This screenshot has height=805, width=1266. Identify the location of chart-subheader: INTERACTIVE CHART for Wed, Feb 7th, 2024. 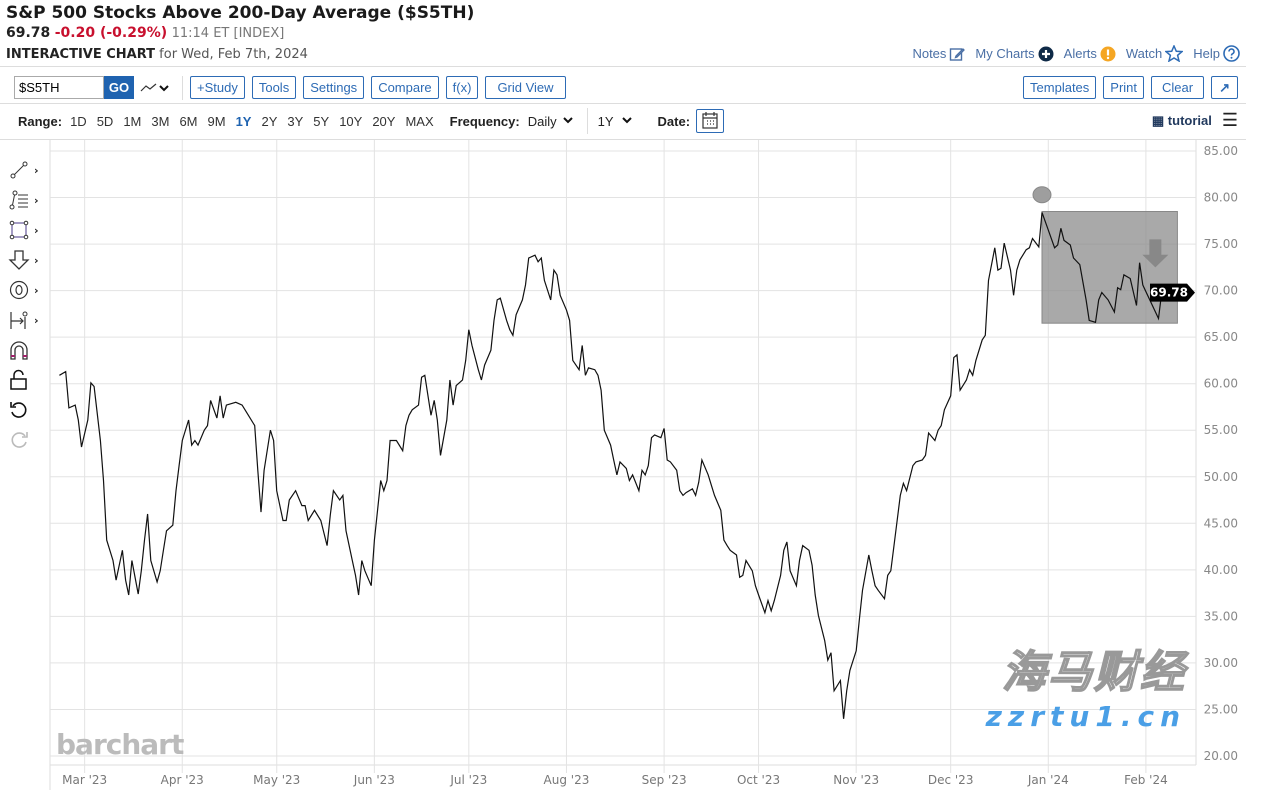
(157, 54).